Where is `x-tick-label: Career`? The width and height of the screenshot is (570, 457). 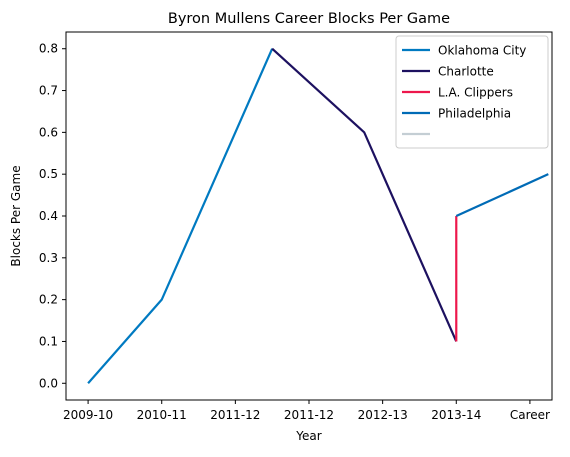 x-tick-label: Career is located at coordinates (530, 415).